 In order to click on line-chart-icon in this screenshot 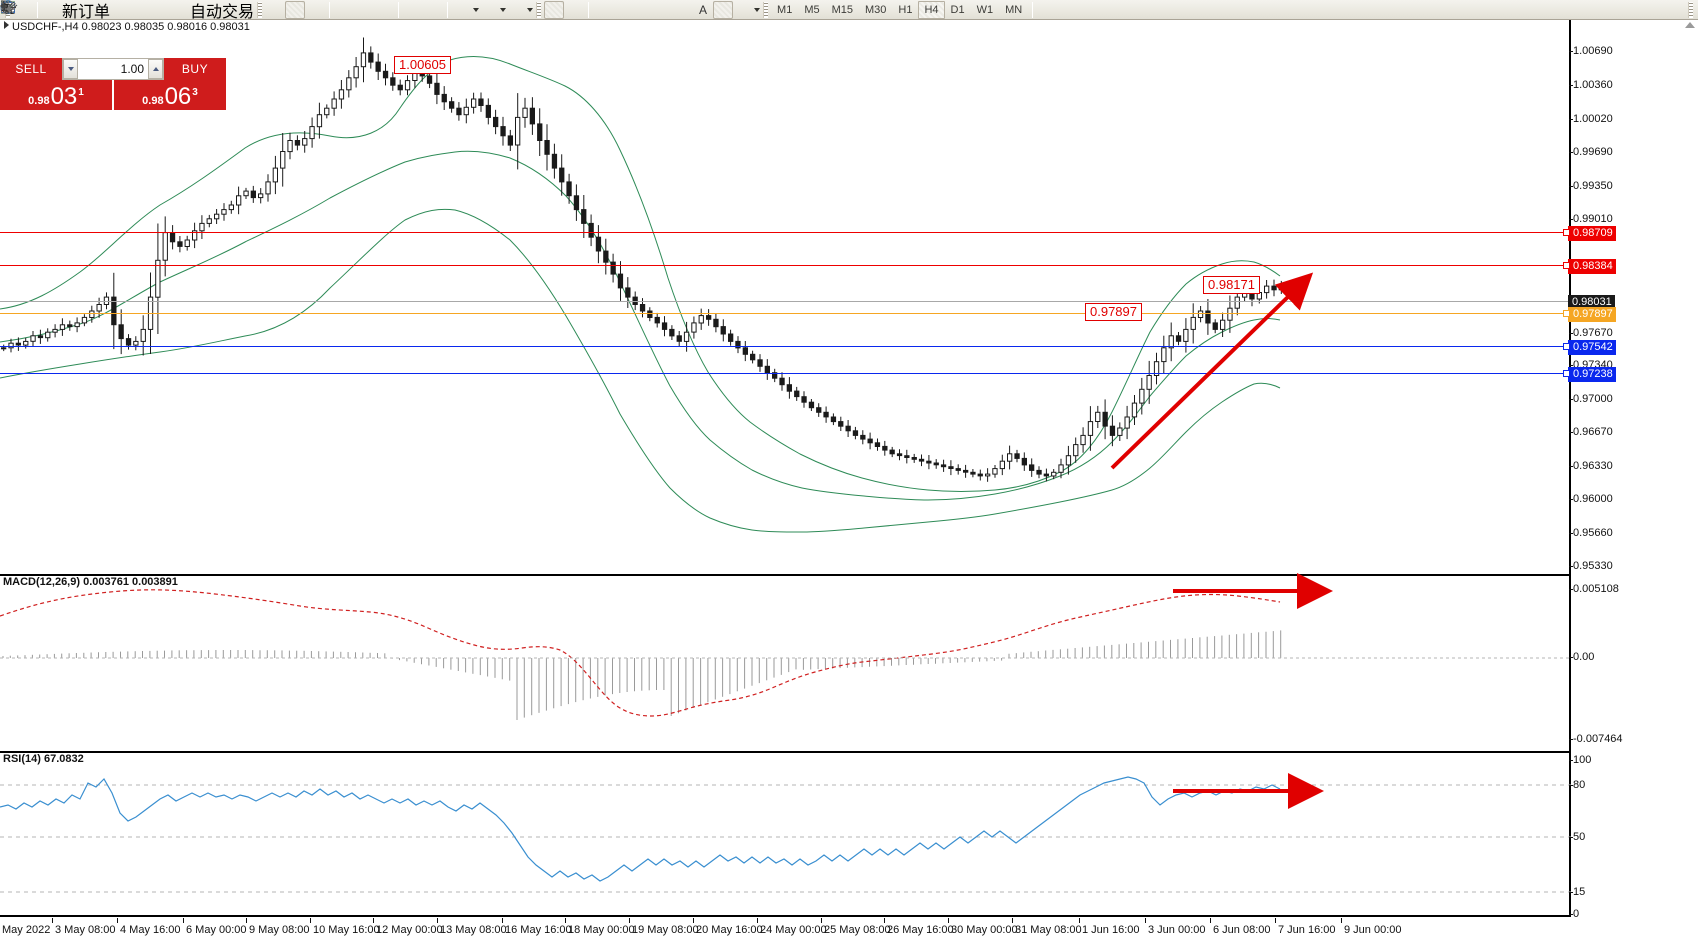, I will do `click(163, 10)`.